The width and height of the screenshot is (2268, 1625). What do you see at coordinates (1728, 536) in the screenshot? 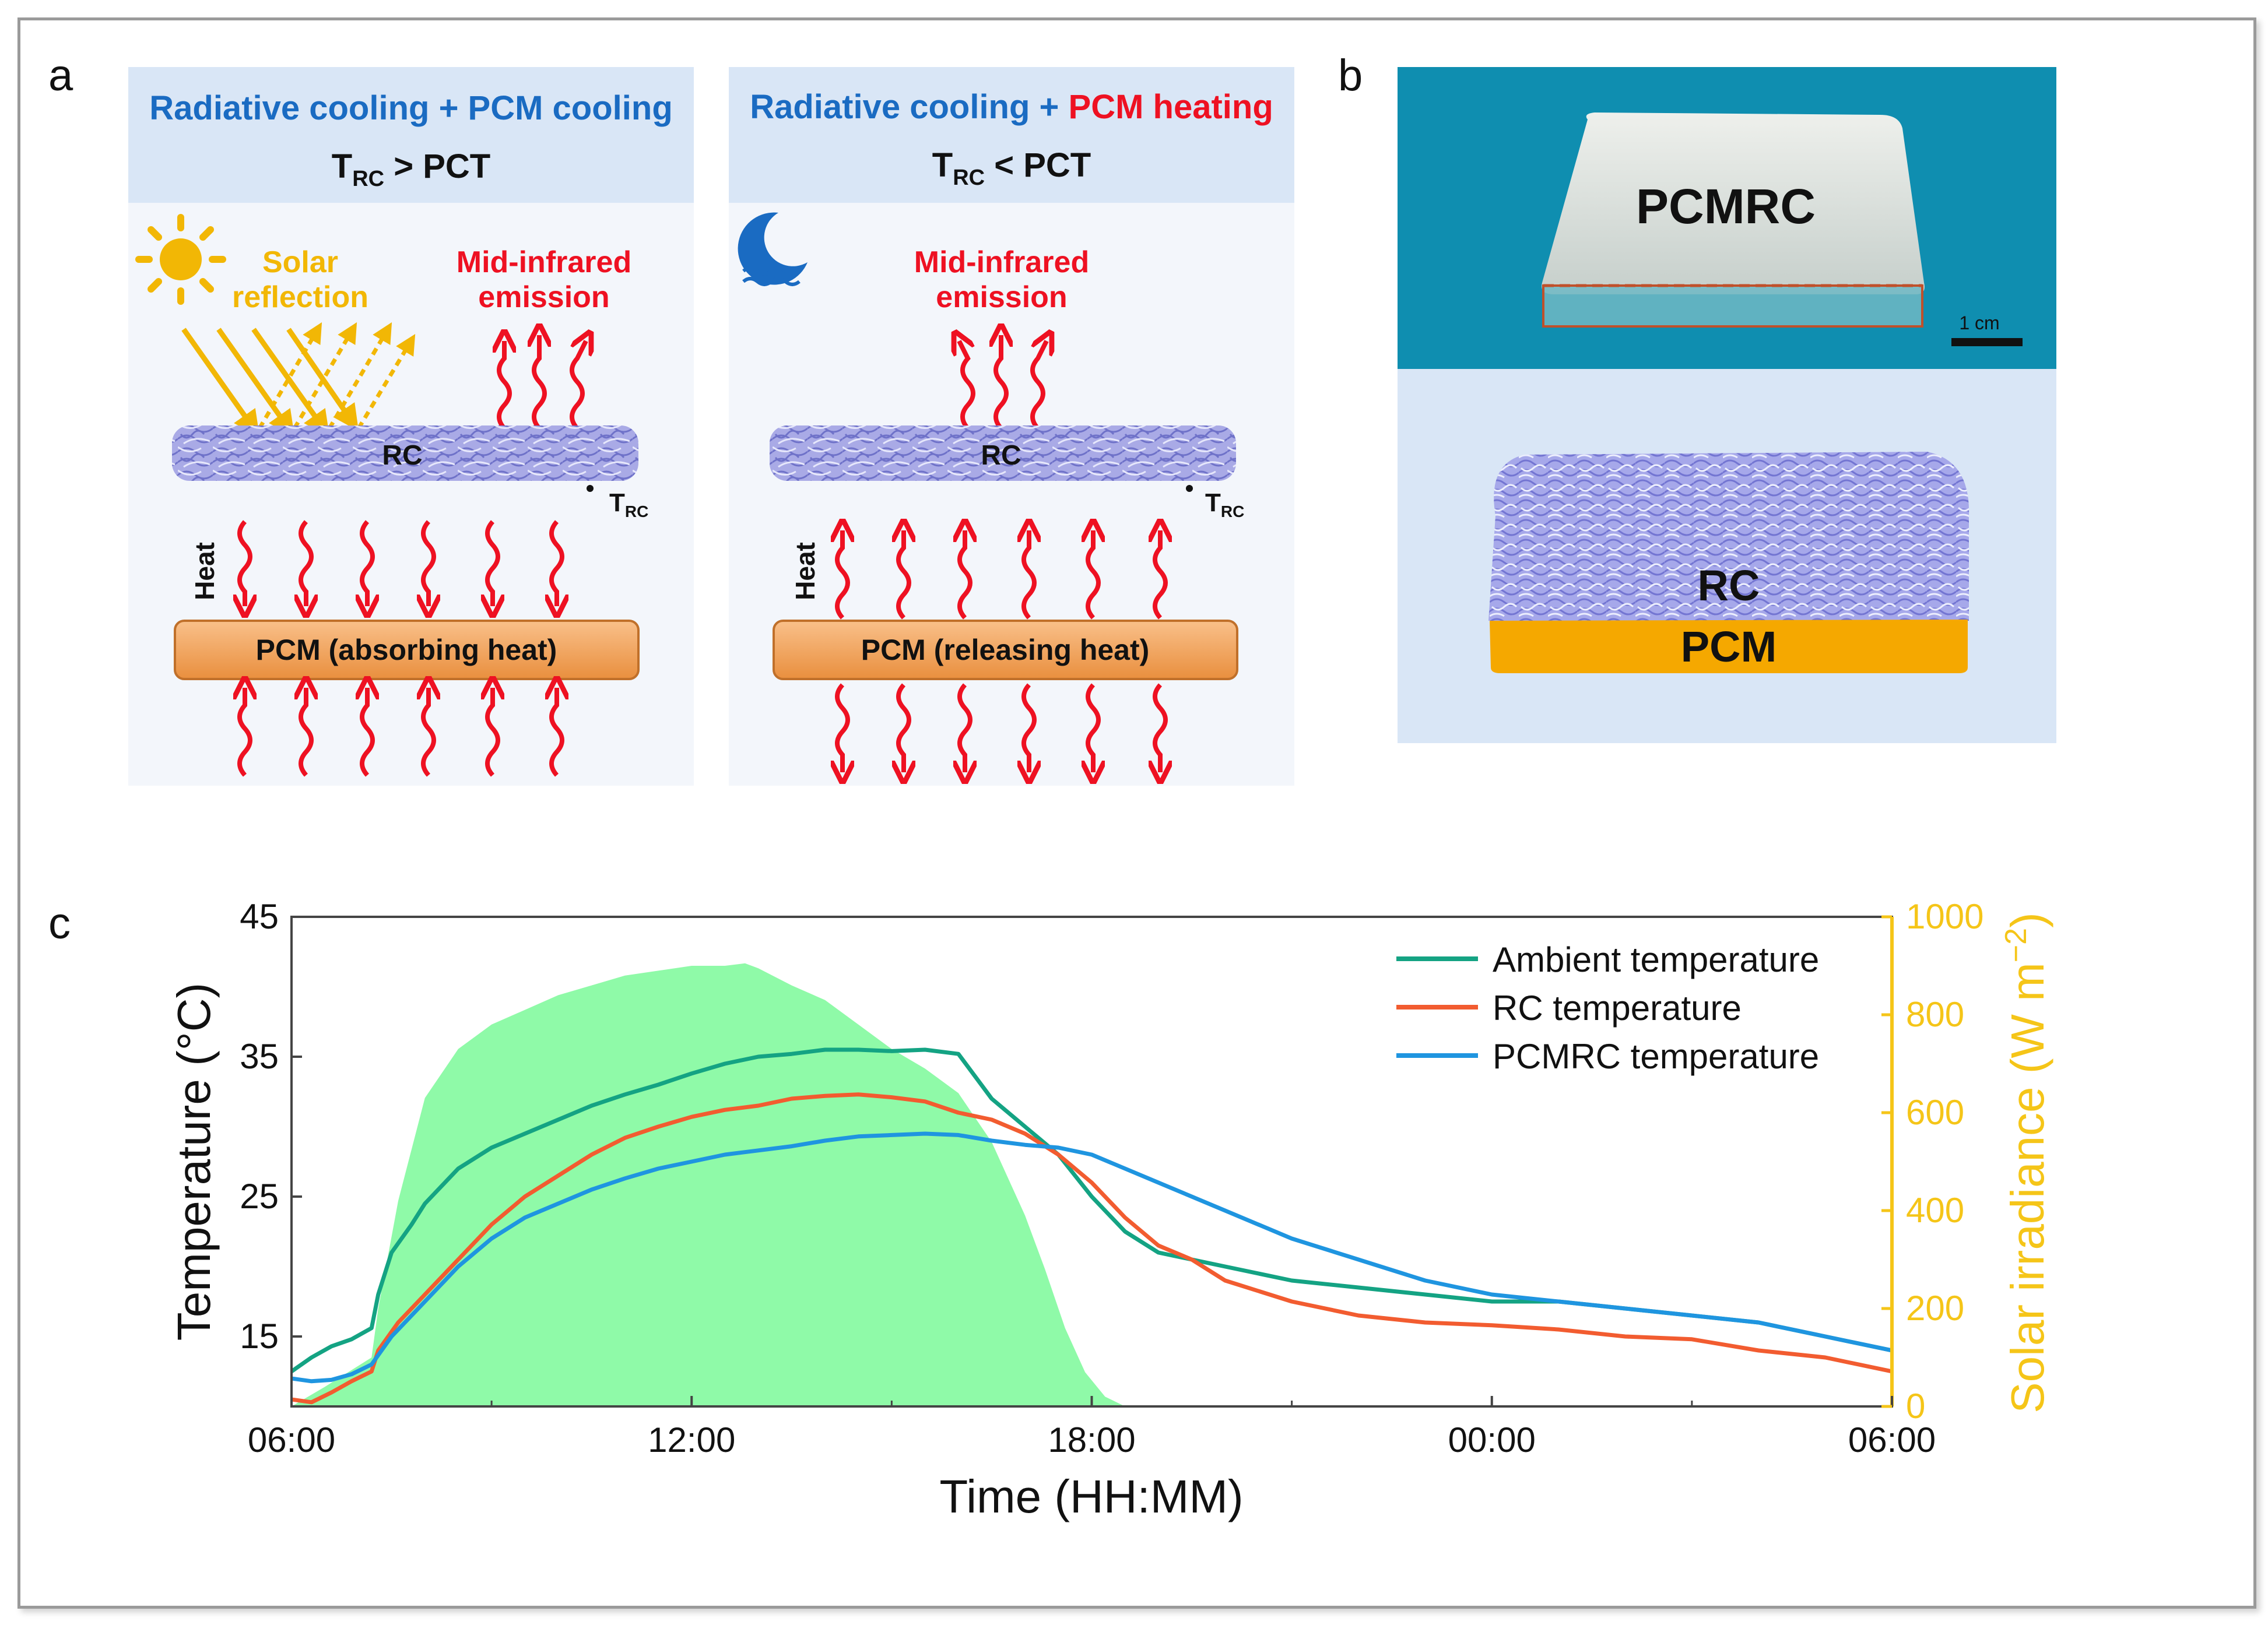
I see `render-rc-layer` at bounding box center [1728, 536].